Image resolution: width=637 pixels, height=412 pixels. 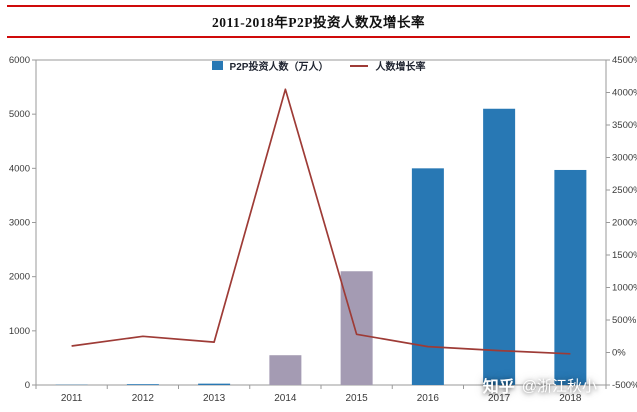 What do you see at coordinates (624, 158) in the screenshot?
I see `svg-text: 3000%` at bounding box center [624, 158].